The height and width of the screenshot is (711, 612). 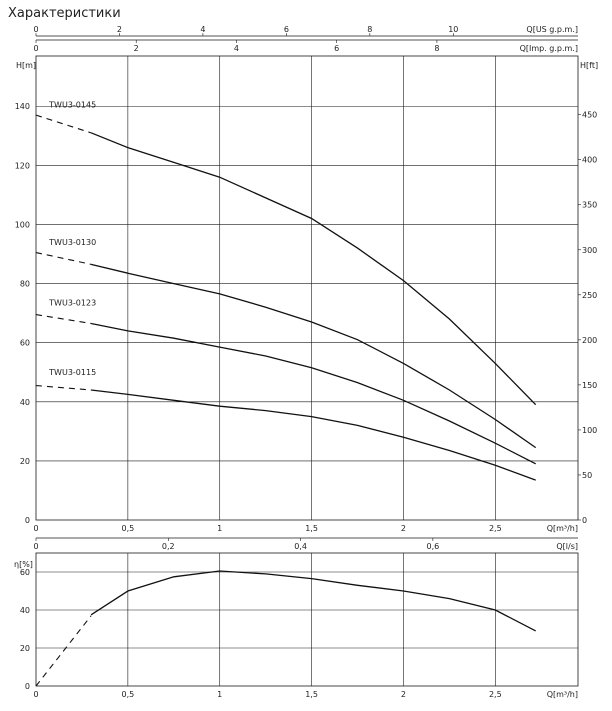 I want to click on head-y-tick-label: 120, so click(x=22, y=165).